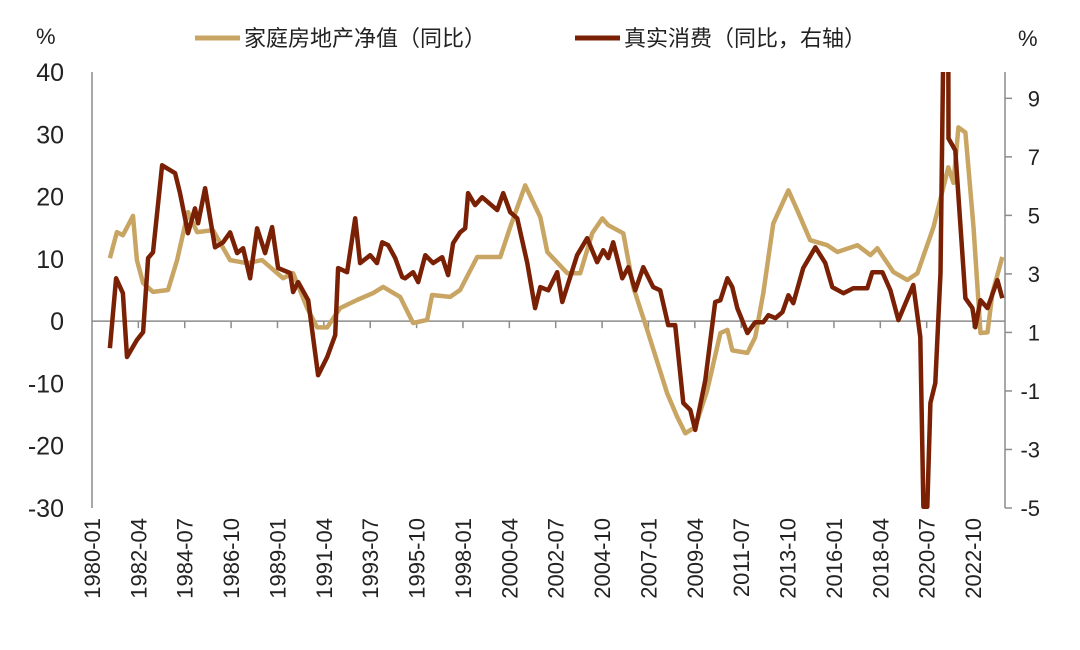  Describe the element at coordinates (50, 73) in the screenshot. I see `left-tick-label: 40` at that location.